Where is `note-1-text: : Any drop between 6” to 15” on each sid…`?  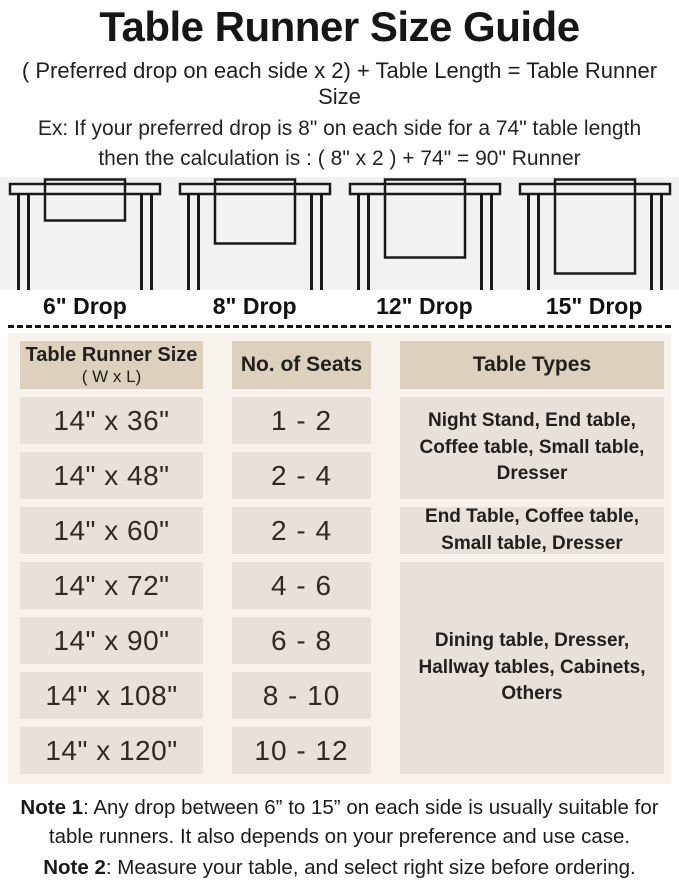
note-1-text: : Any drop between 6” to 15” on each sid… is located at coordinates (353, 822).